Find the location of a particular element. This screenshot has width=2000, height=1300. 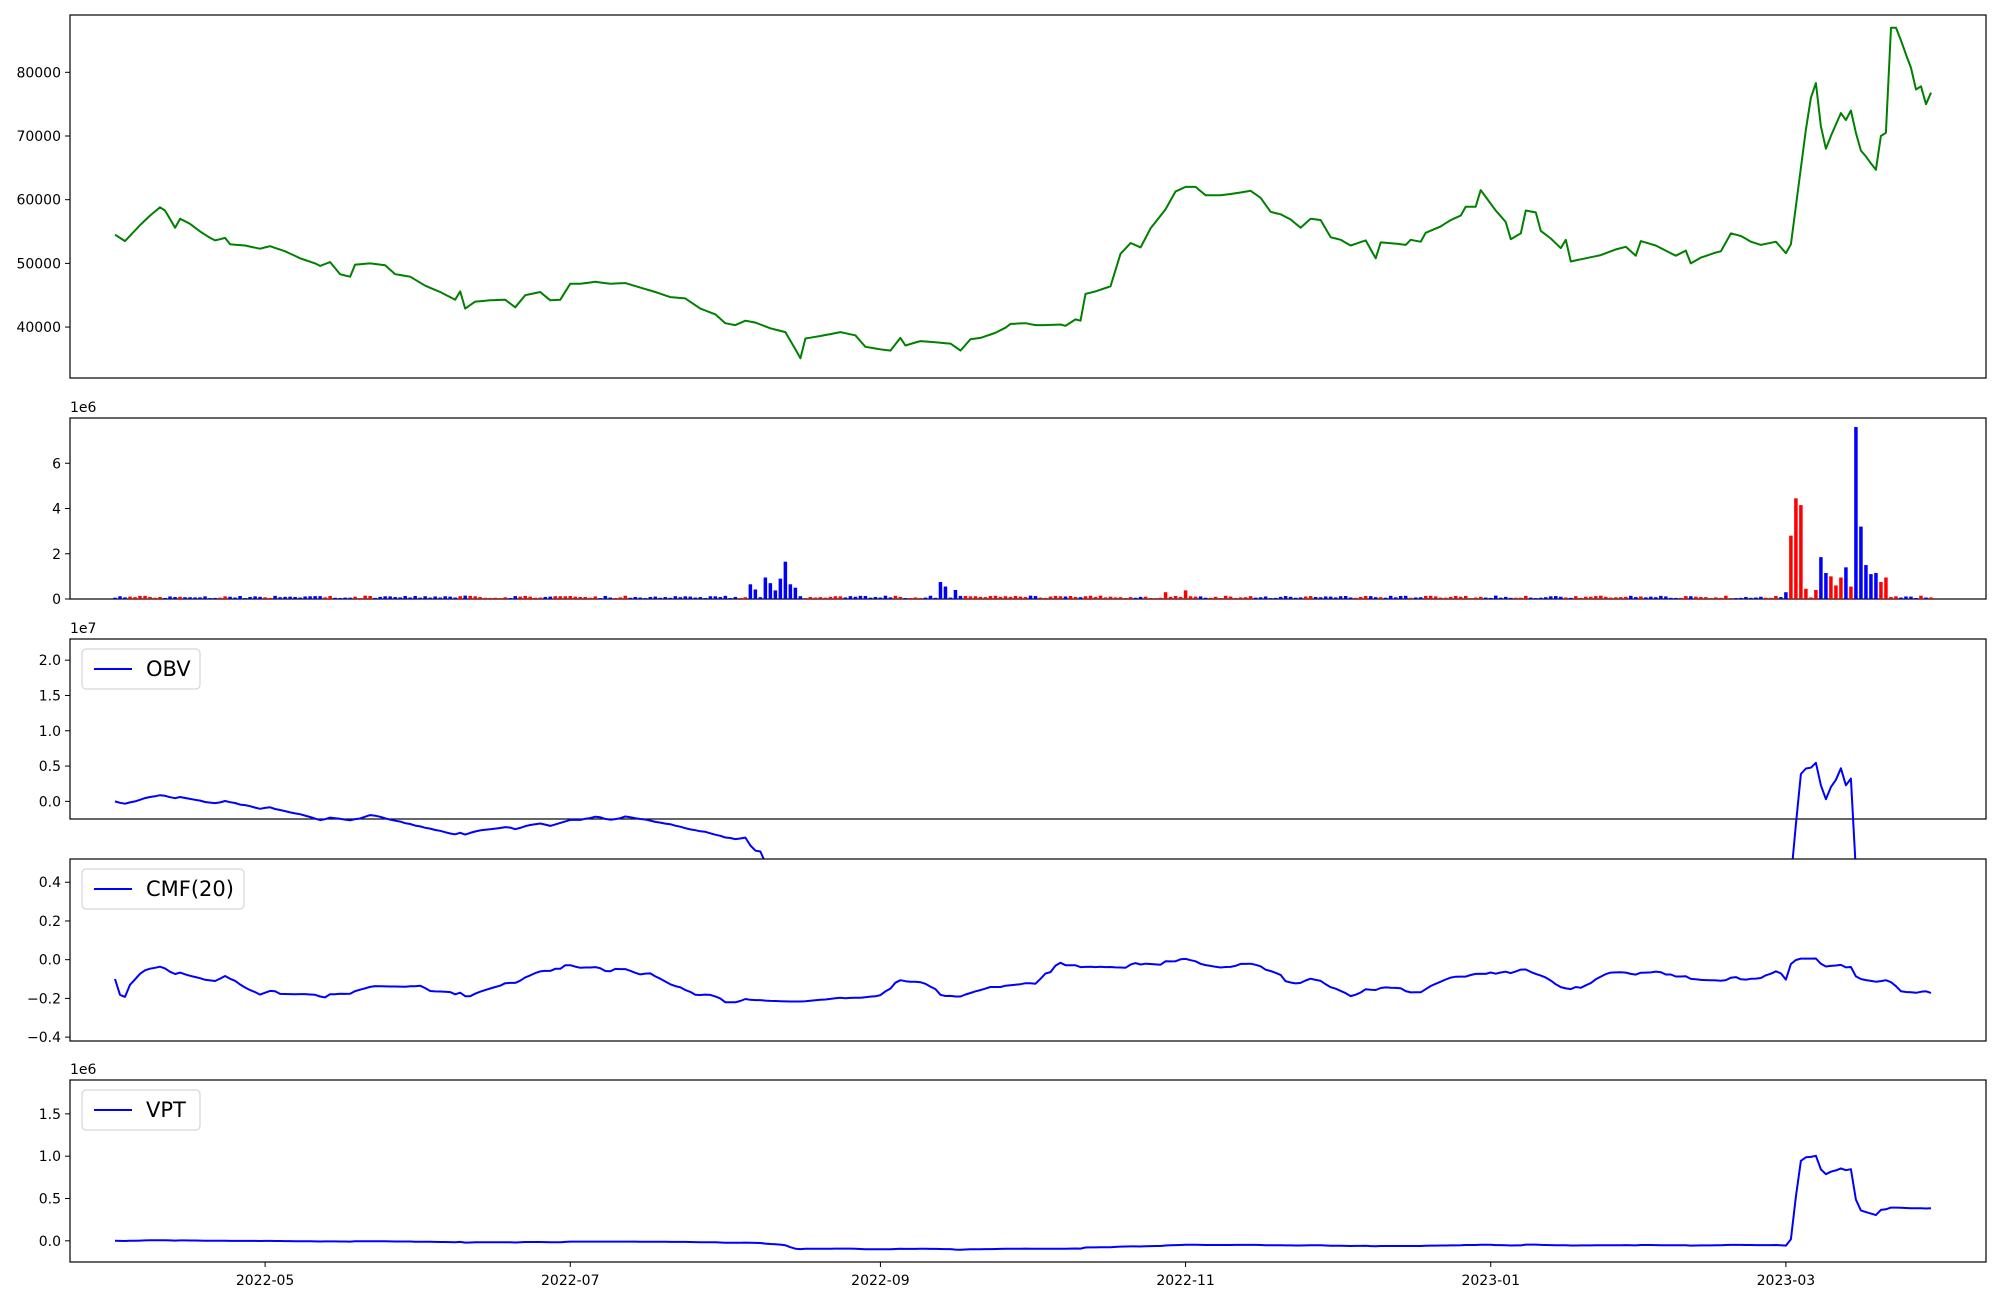

legend: CMF(20) is located at coordinates (163, 889).